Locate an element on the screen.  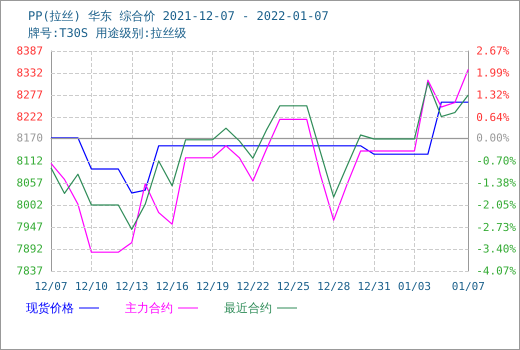
y2-tick-label: 2.67% is located at coordinates (493, 51).